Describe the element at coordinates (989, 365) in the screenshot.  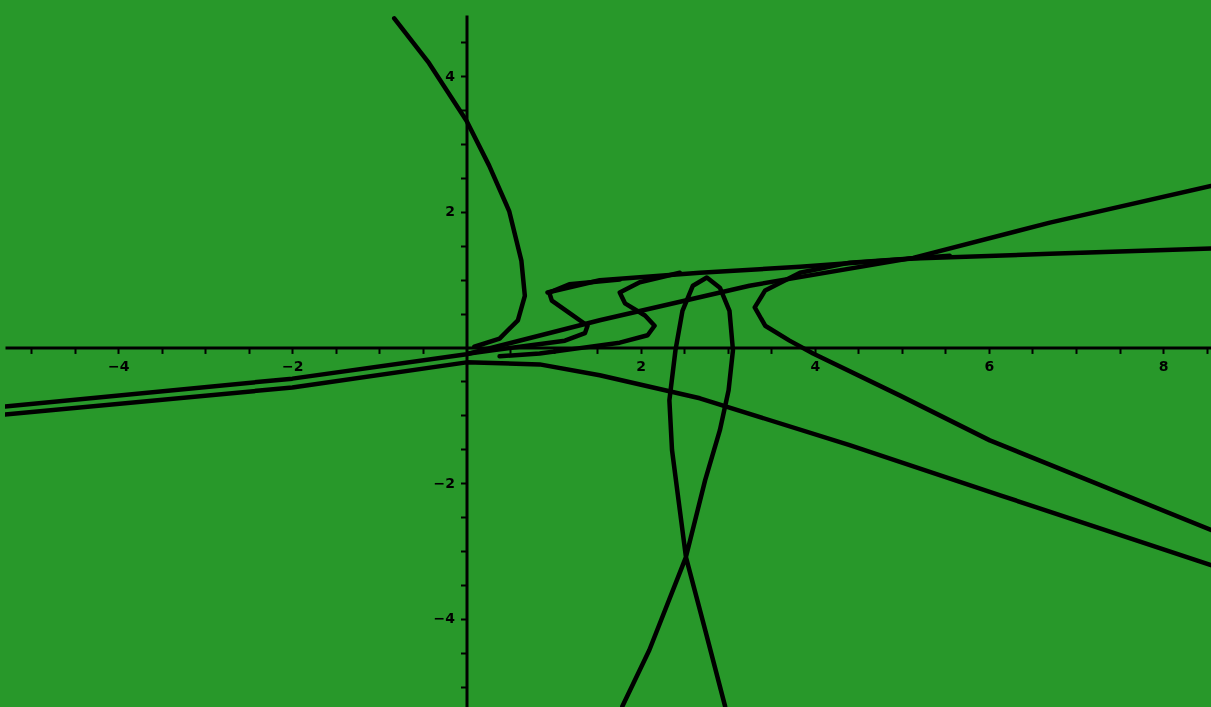
I see `x-tick-label: 6` at that location.